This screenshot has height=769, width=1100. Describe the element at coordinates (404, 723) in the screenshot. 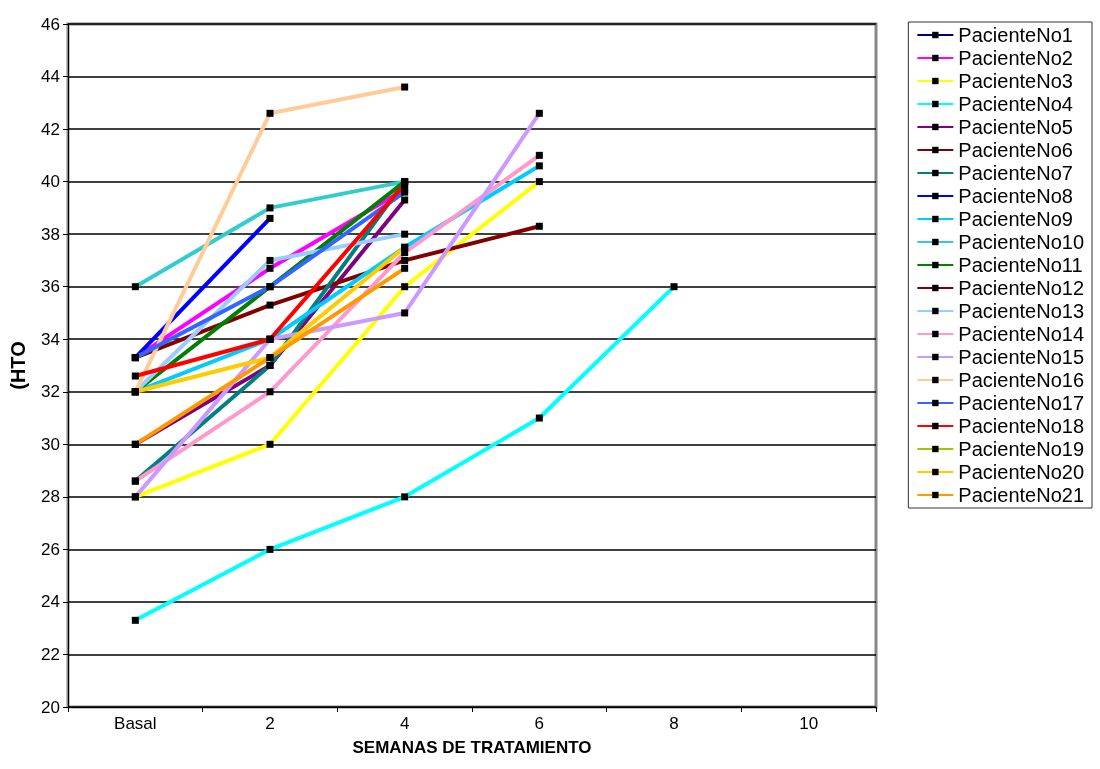

I see `x-tick-label: 4` at that location.